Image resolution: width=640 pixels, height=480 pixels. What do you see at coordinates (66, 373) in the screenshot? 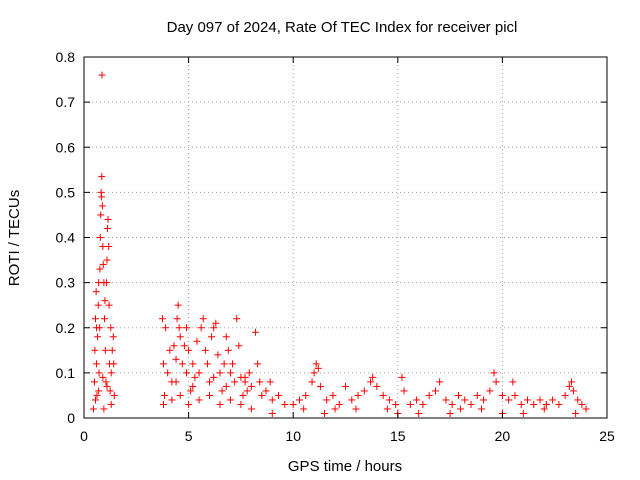
I see `y-tick-label: 0.1` at bounding box center [66, 373].